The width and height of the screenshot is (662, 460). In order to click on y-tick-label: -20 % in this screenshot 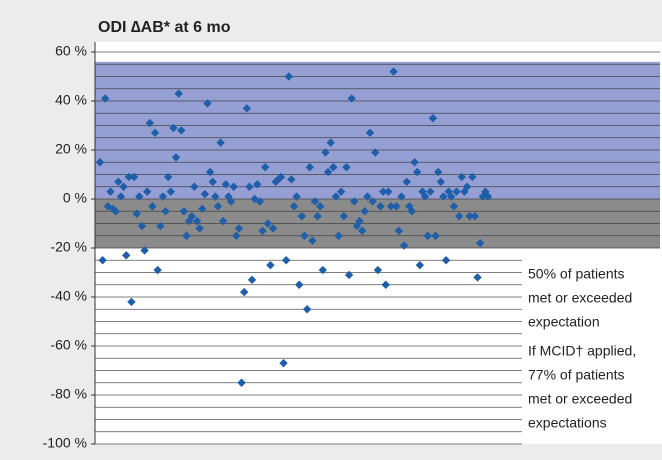, I will do `click(68, 247)`.